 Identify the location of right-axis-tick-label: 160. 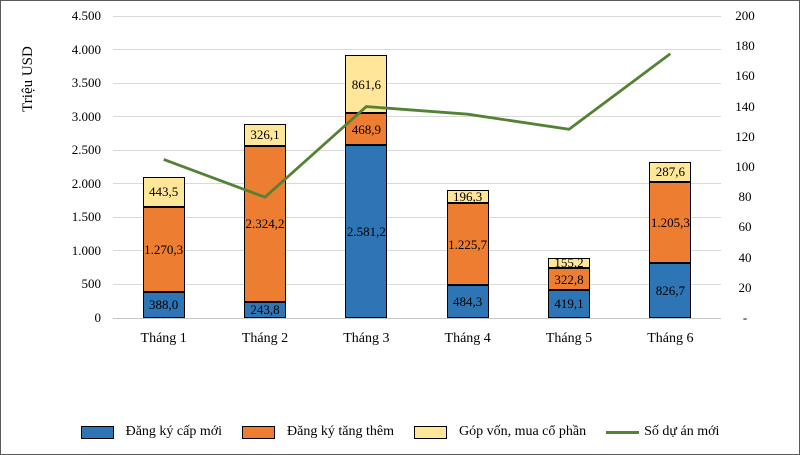
(745, 76).